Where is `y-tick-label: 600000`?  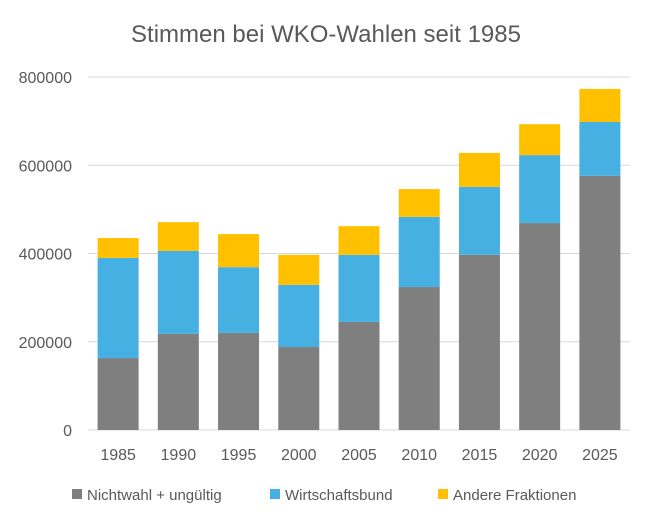
y-tick-label: 600000 is located at coordinates (45, 166).